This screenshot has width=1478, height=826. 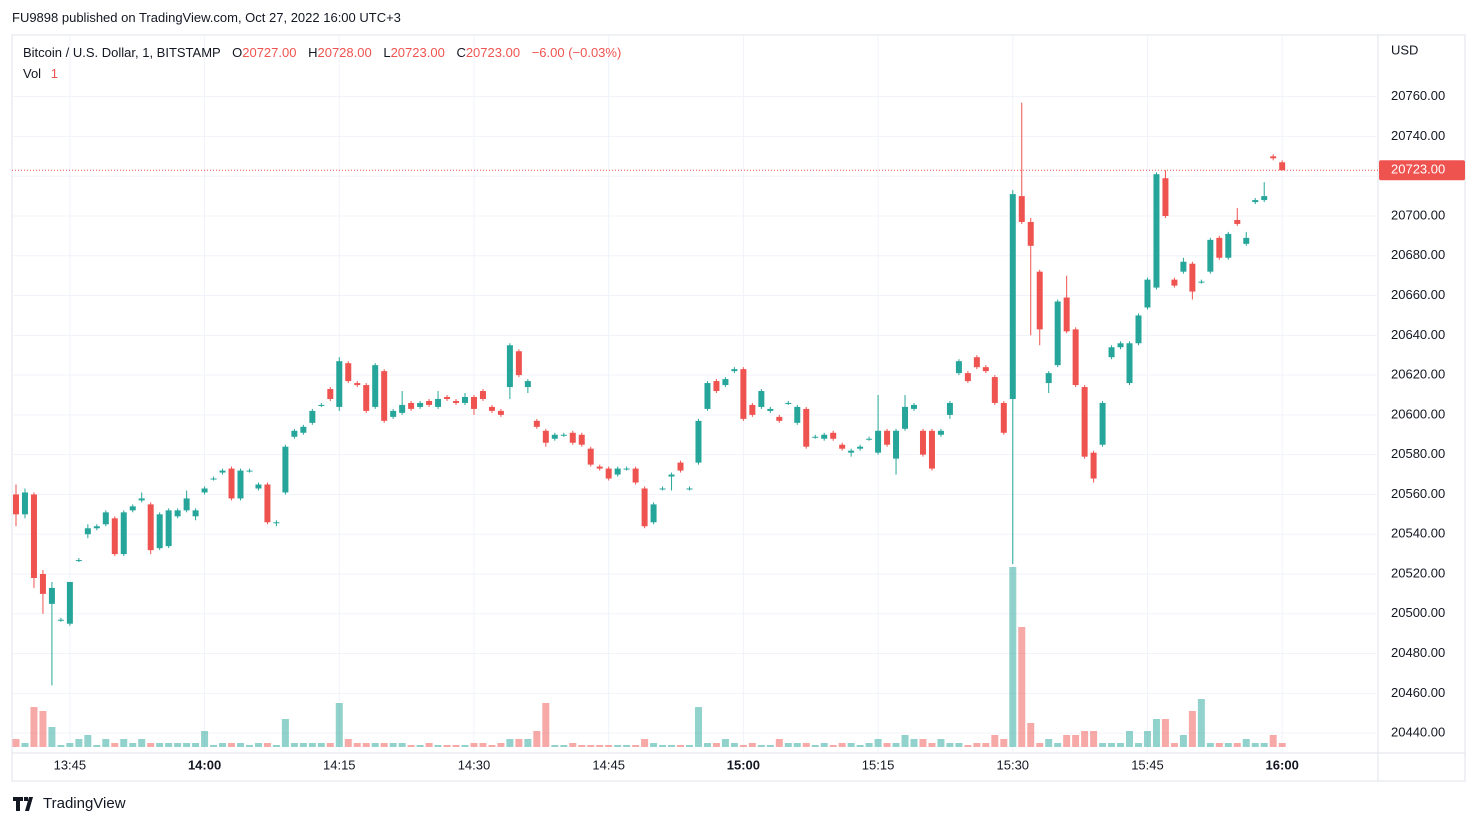 I want to click on logo, so click(x=23, y=803).